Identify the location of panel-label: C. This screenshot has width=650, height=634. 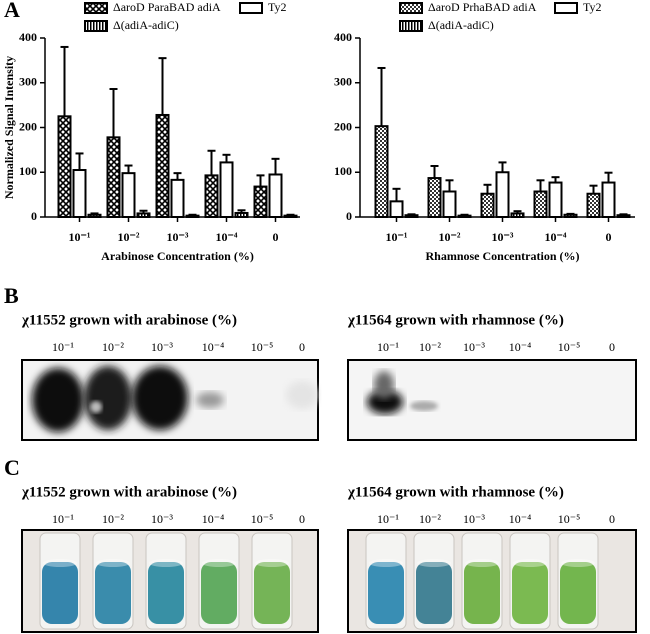
(12, 467).